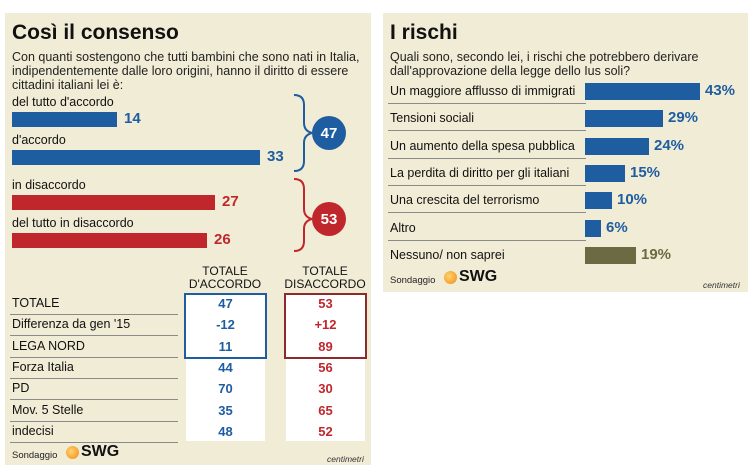  Describe the element at coordinates (424, 32) in the screenshot. I see `risks-title: I rischi` at that location.